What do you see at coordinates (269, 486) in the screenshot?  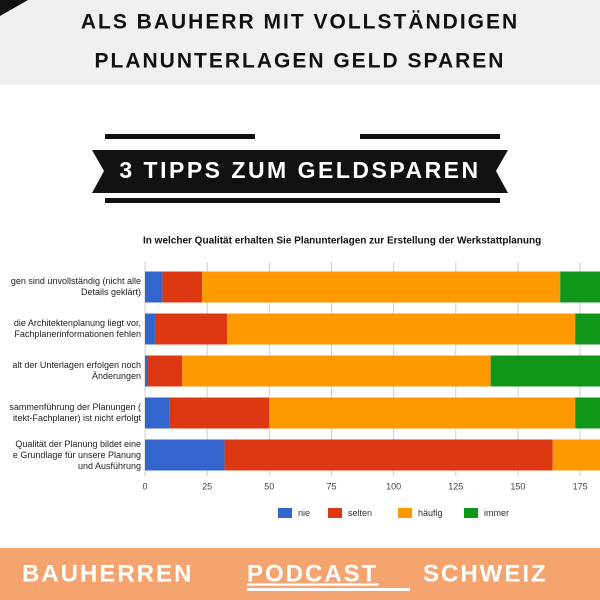 I see `x-tick-label: 50` at bounding box center [269, 486].